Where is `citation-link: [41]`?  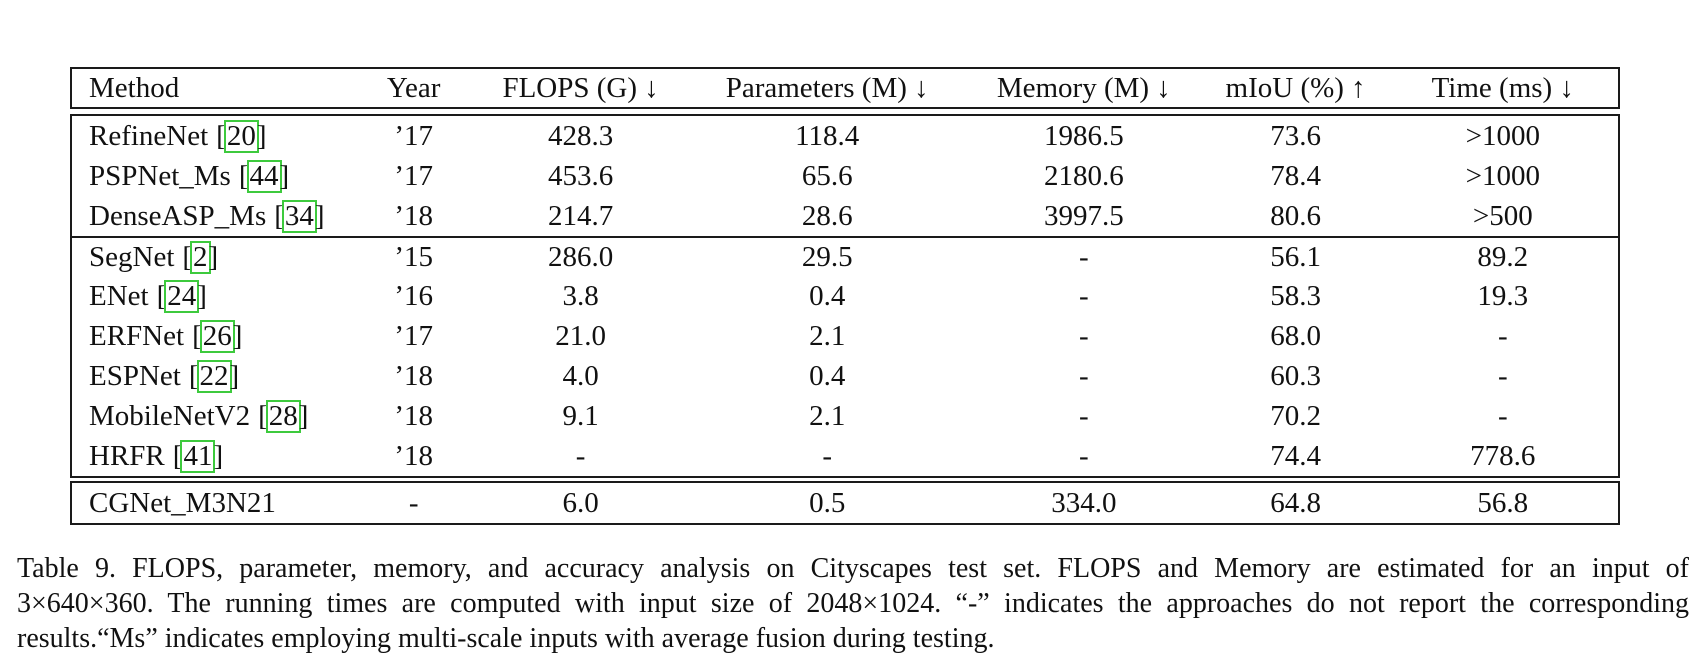 citation-link: [41] is located at coordinates (198, 456).